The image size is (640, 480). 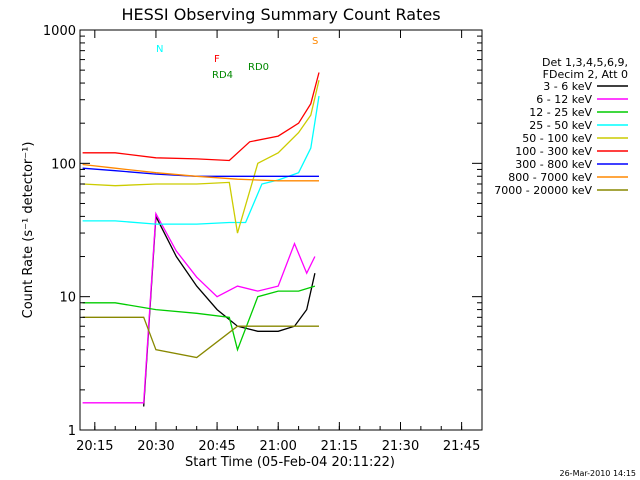 I want to click on flag-label: RD0, so click(x=258, y=67).